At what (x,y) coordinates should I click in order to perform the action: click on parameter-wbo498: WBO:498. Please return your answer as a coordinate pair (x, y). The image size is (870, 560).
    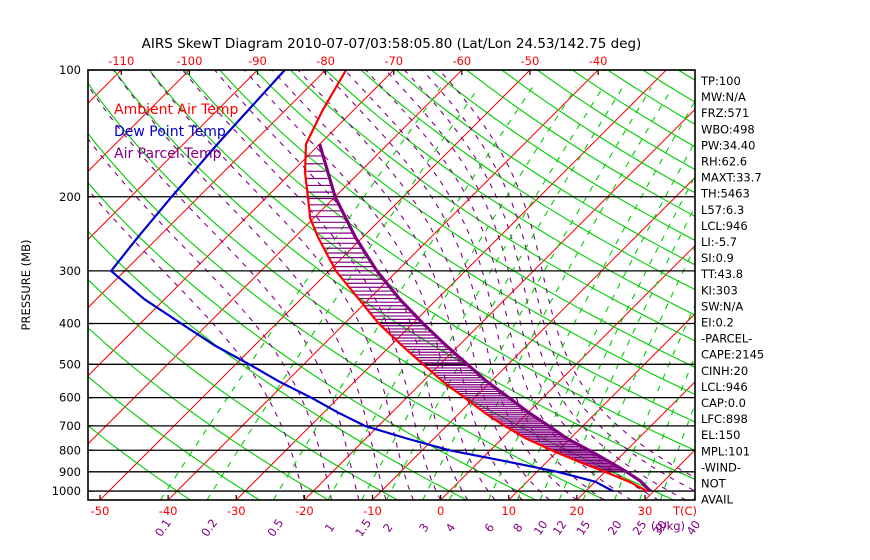
    Looking at the image, I should click on (728, 129).